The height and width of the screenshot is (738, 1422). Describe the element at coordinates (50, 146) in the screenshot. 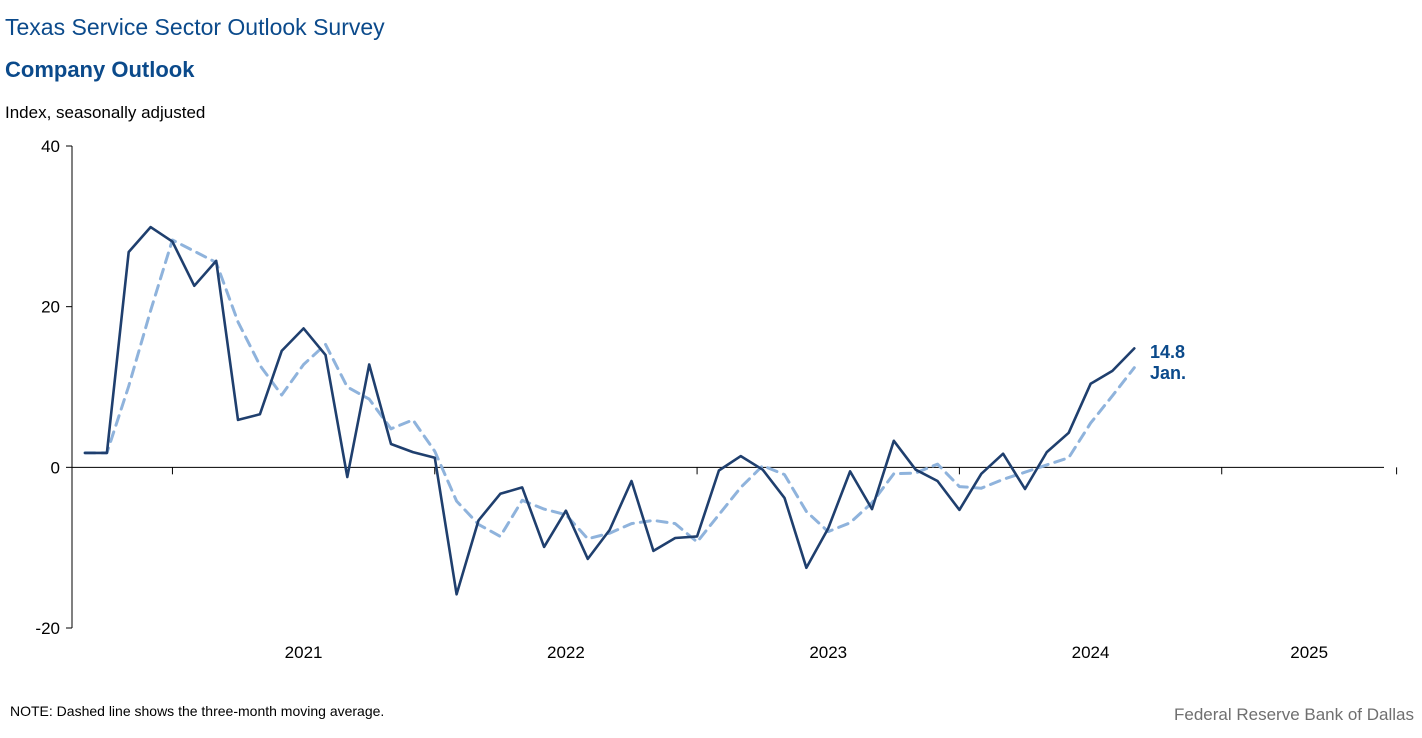

I see `y-tick-label: 40` at that location.